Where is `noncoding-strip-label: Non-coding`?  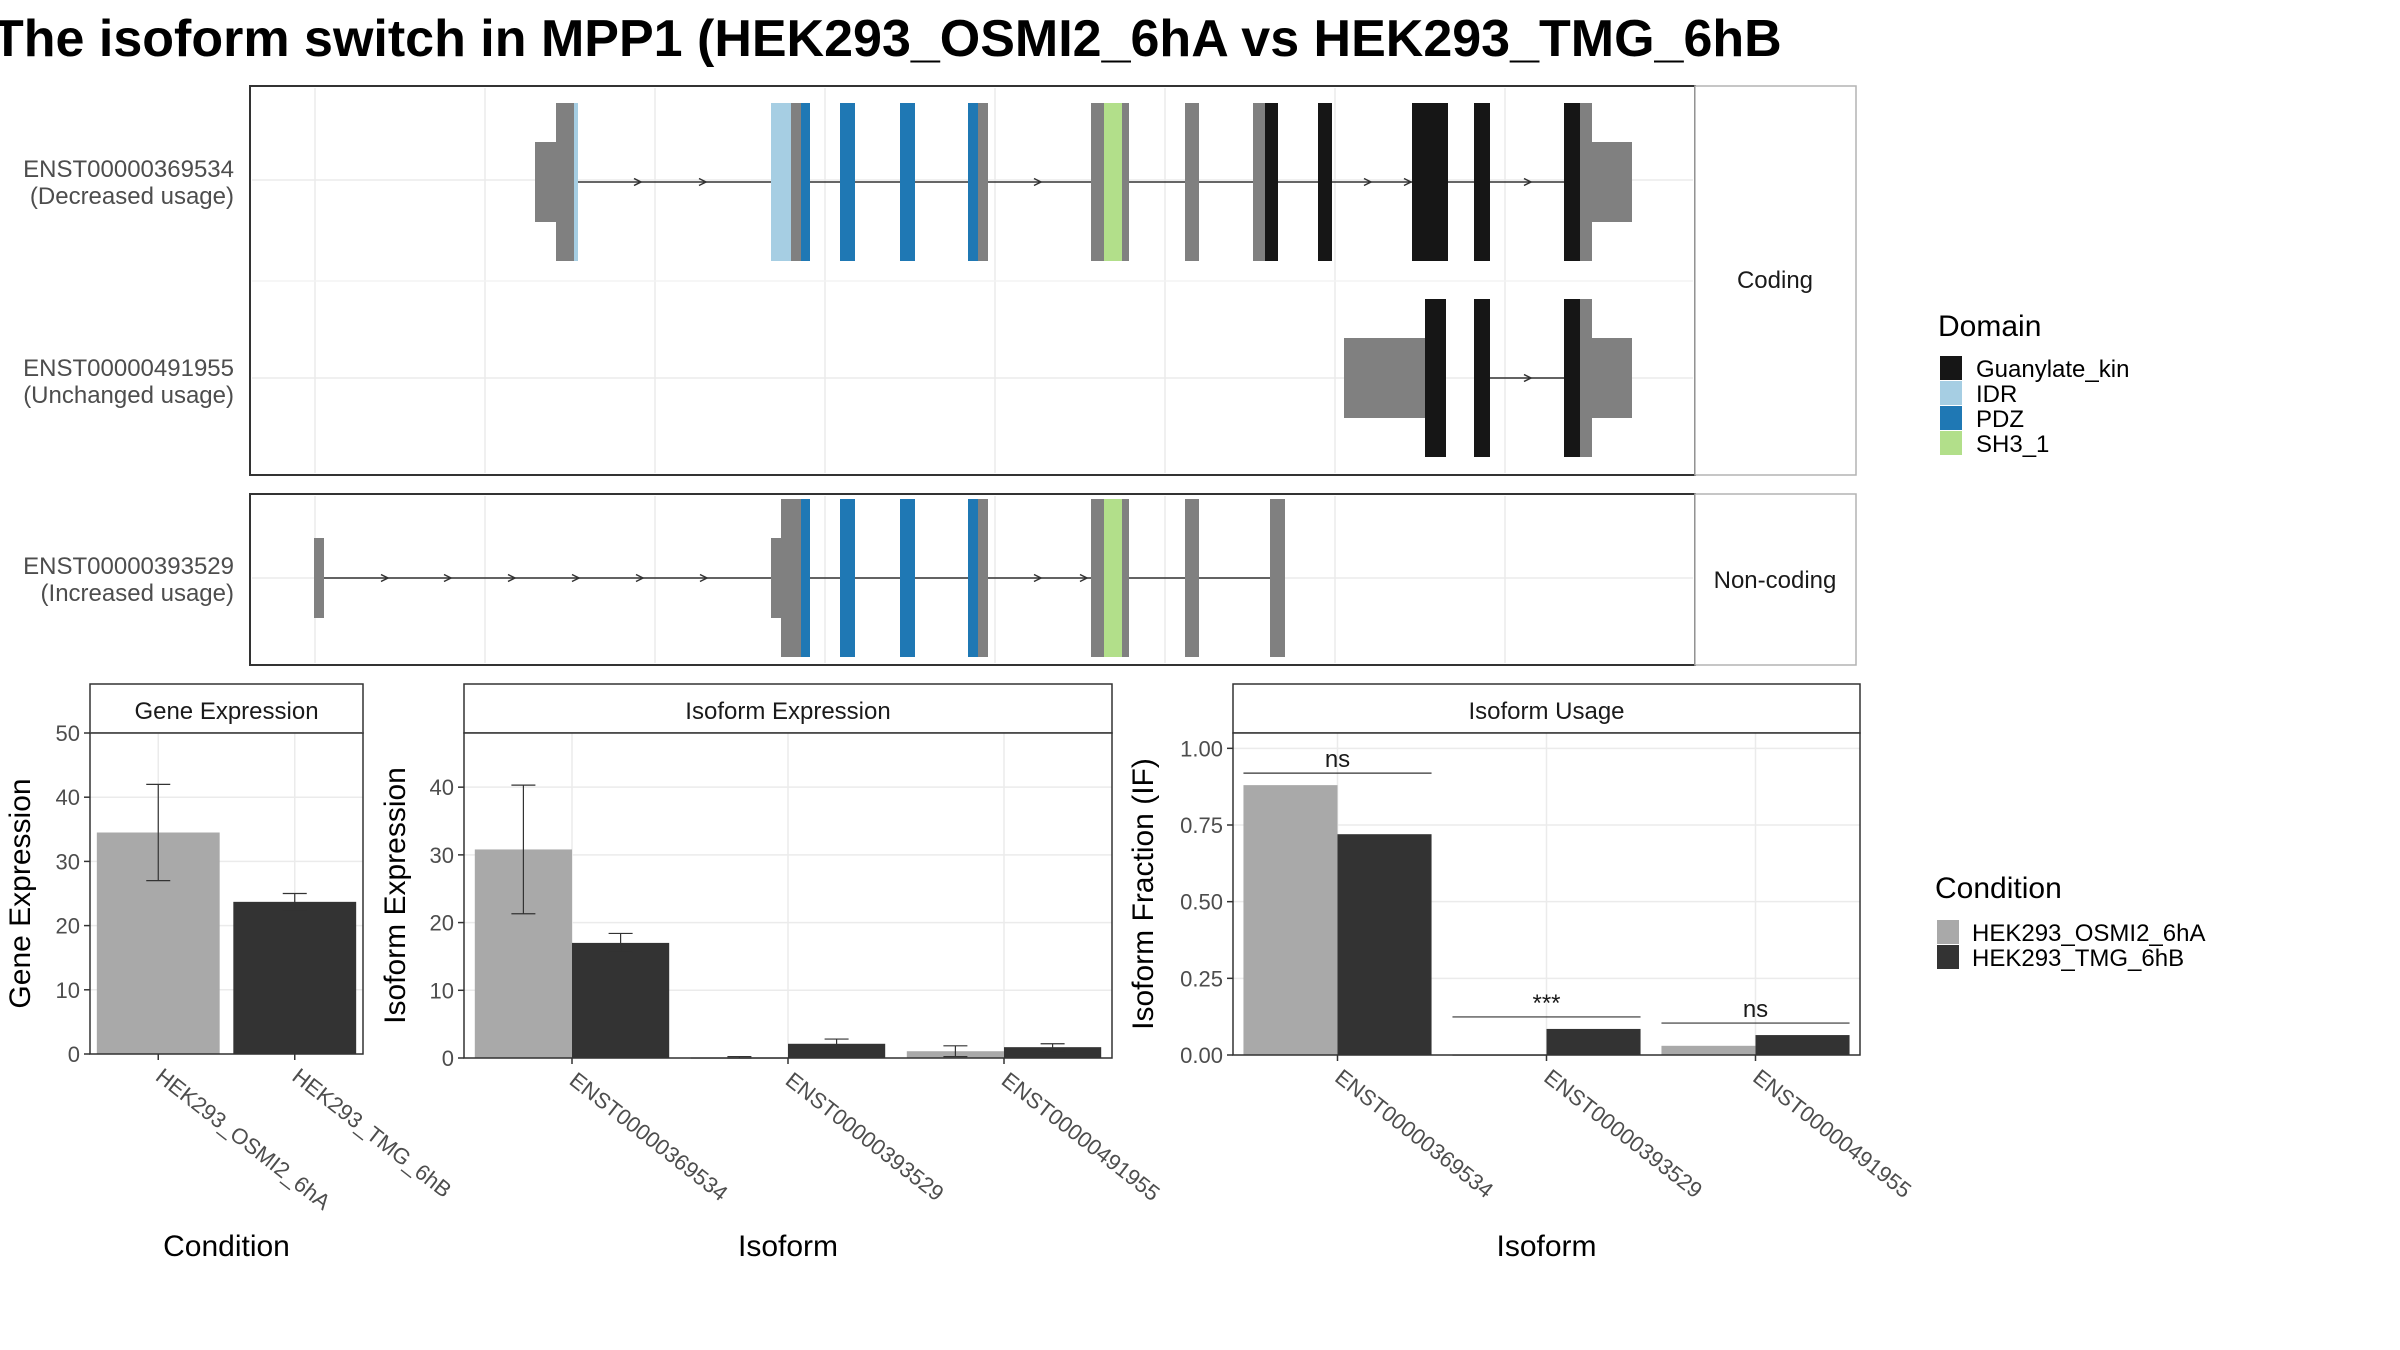 noncoding-strip-label: Non-coding is located at coordinates (1775, 580).